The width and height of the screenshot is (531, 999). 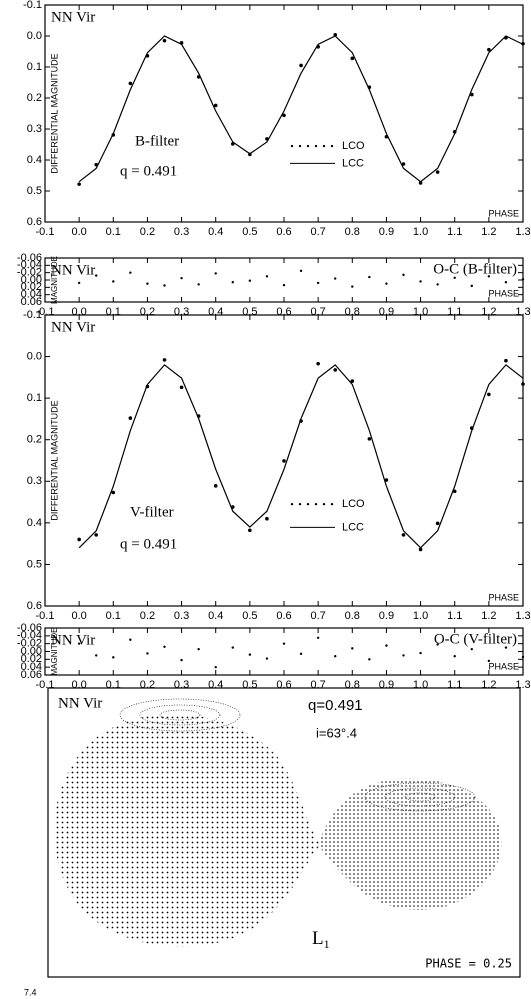 I want to click on legend-label: LCC, so click(x=353, y=163).